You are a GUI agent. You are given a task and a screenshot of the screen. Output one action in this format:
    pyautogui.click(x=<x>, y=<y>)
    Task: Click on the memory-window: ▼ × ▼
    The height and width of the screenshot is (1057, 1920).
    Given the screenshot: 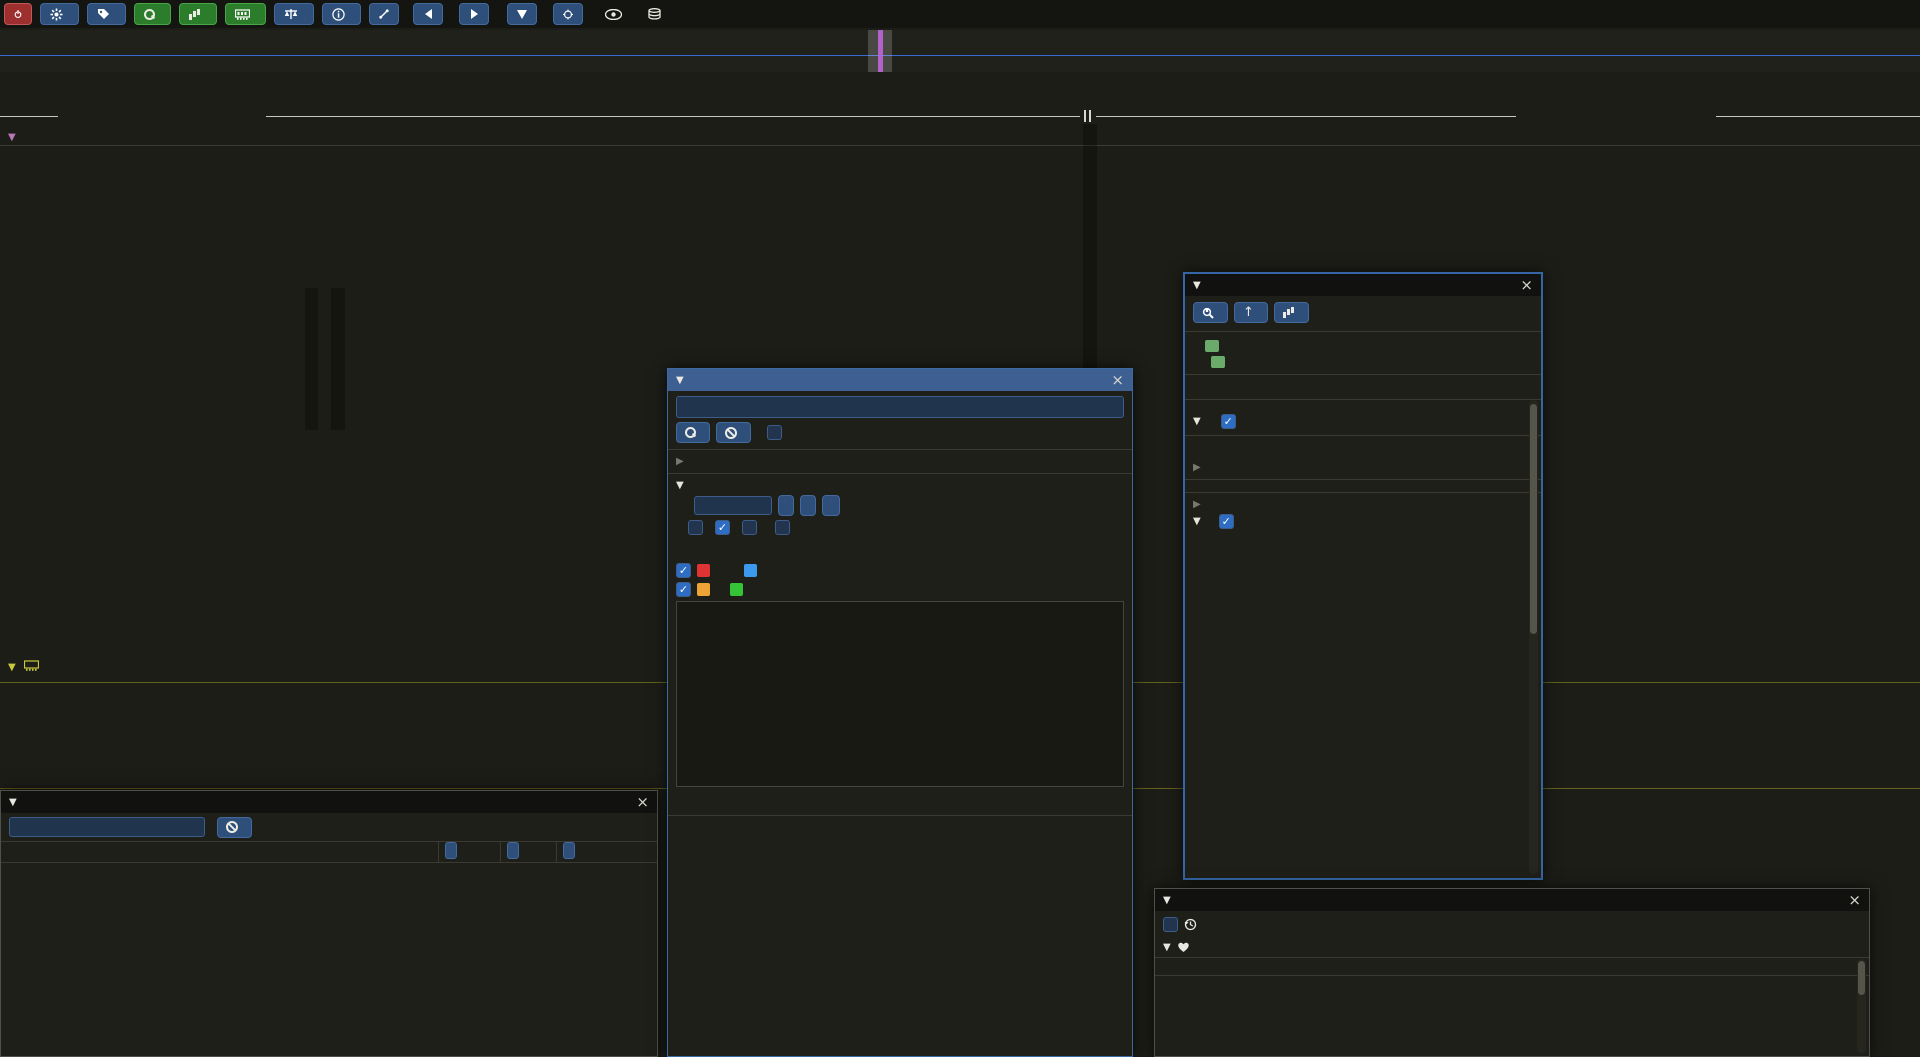 What is the action you would take?
    pyautogui.click(x=1512, y=972)
    